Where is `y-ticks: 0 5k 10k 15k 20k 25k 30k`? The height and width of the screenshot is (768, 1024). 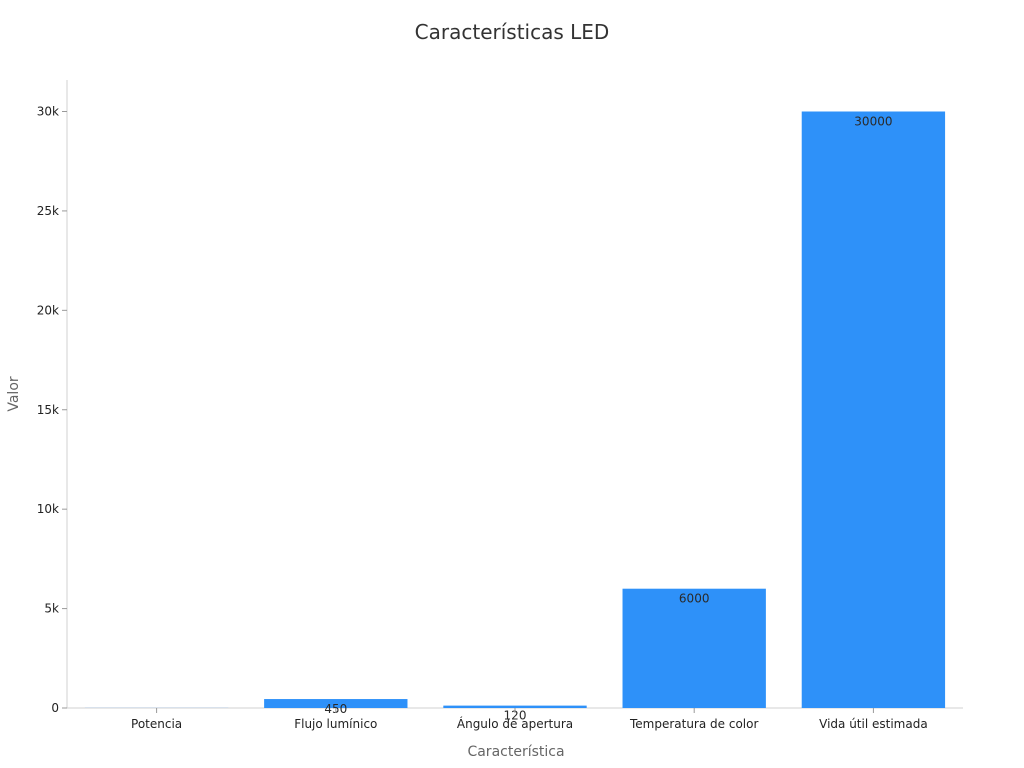 y-ticks: 0 5k 10k 15k 20k 25k 30k is located at coordinates (52, 410).